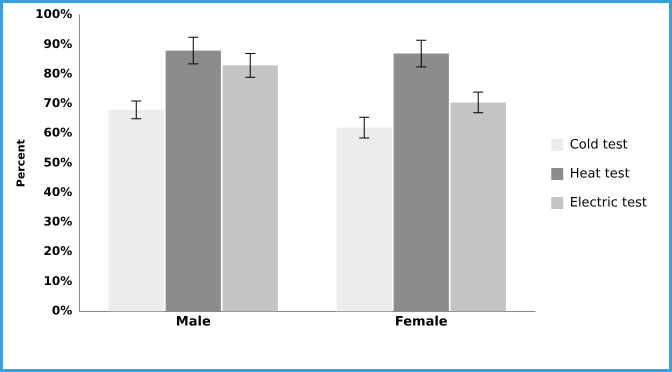 This screenshot has height=372, width=672. I want to click on y-tick-label: 20%, so click(58, 251).